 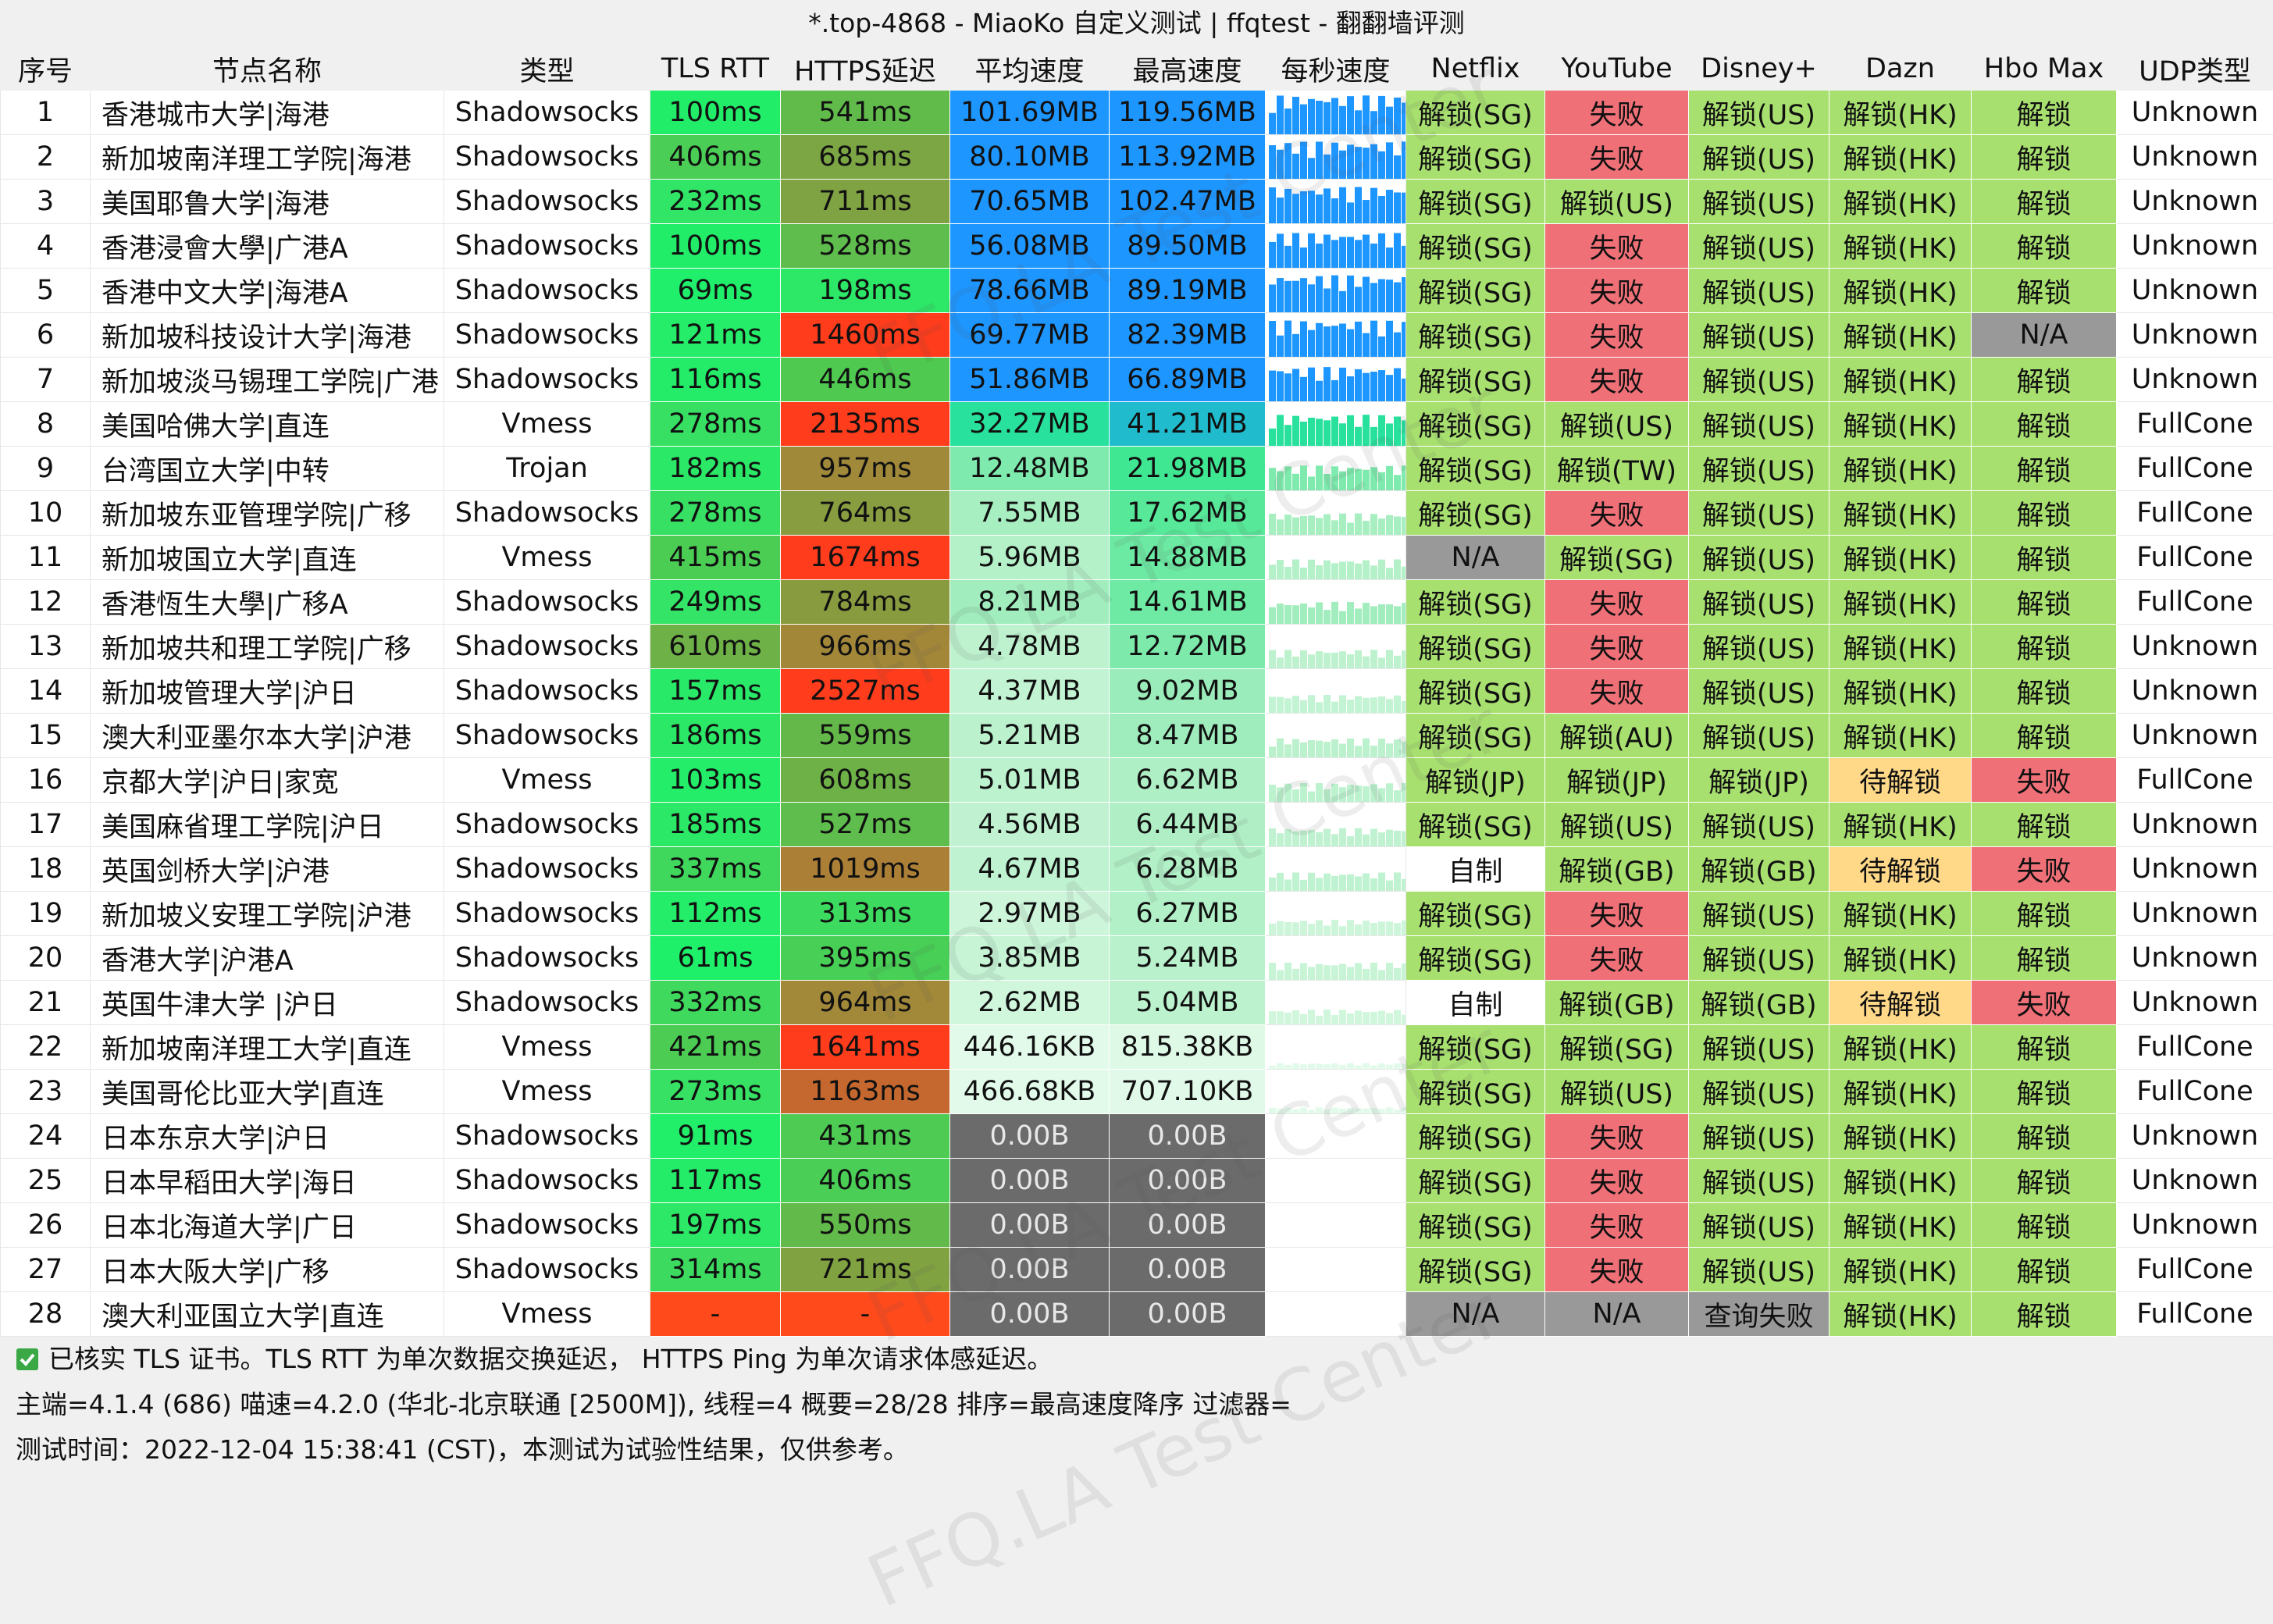 What do you see at coordinates (46, 69) in the screenshot?
I see `column-header: 序号` at bounding box center [46, 69].